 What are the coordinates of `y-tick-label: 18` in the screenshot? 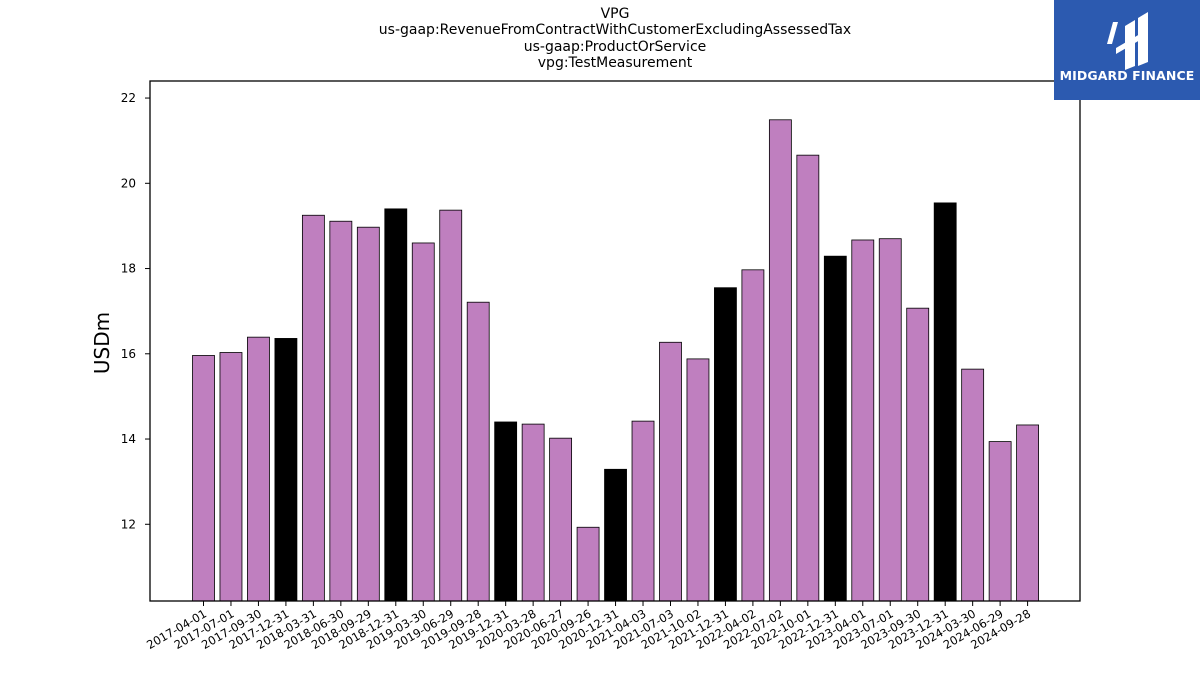 It's located at (128, 269).